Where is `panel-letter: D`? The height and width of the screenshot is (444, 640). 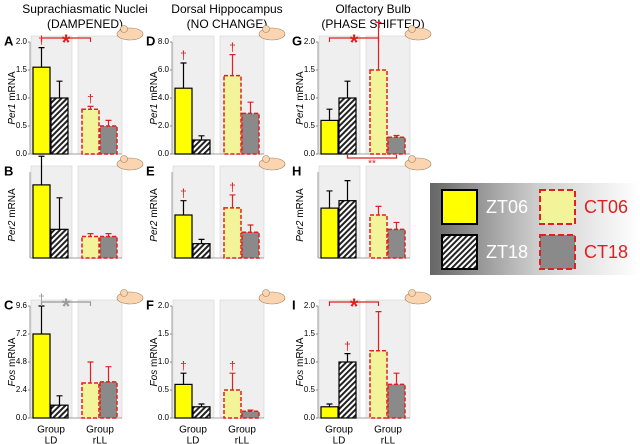 panel-letter: D is located at coordinates (150, 40).